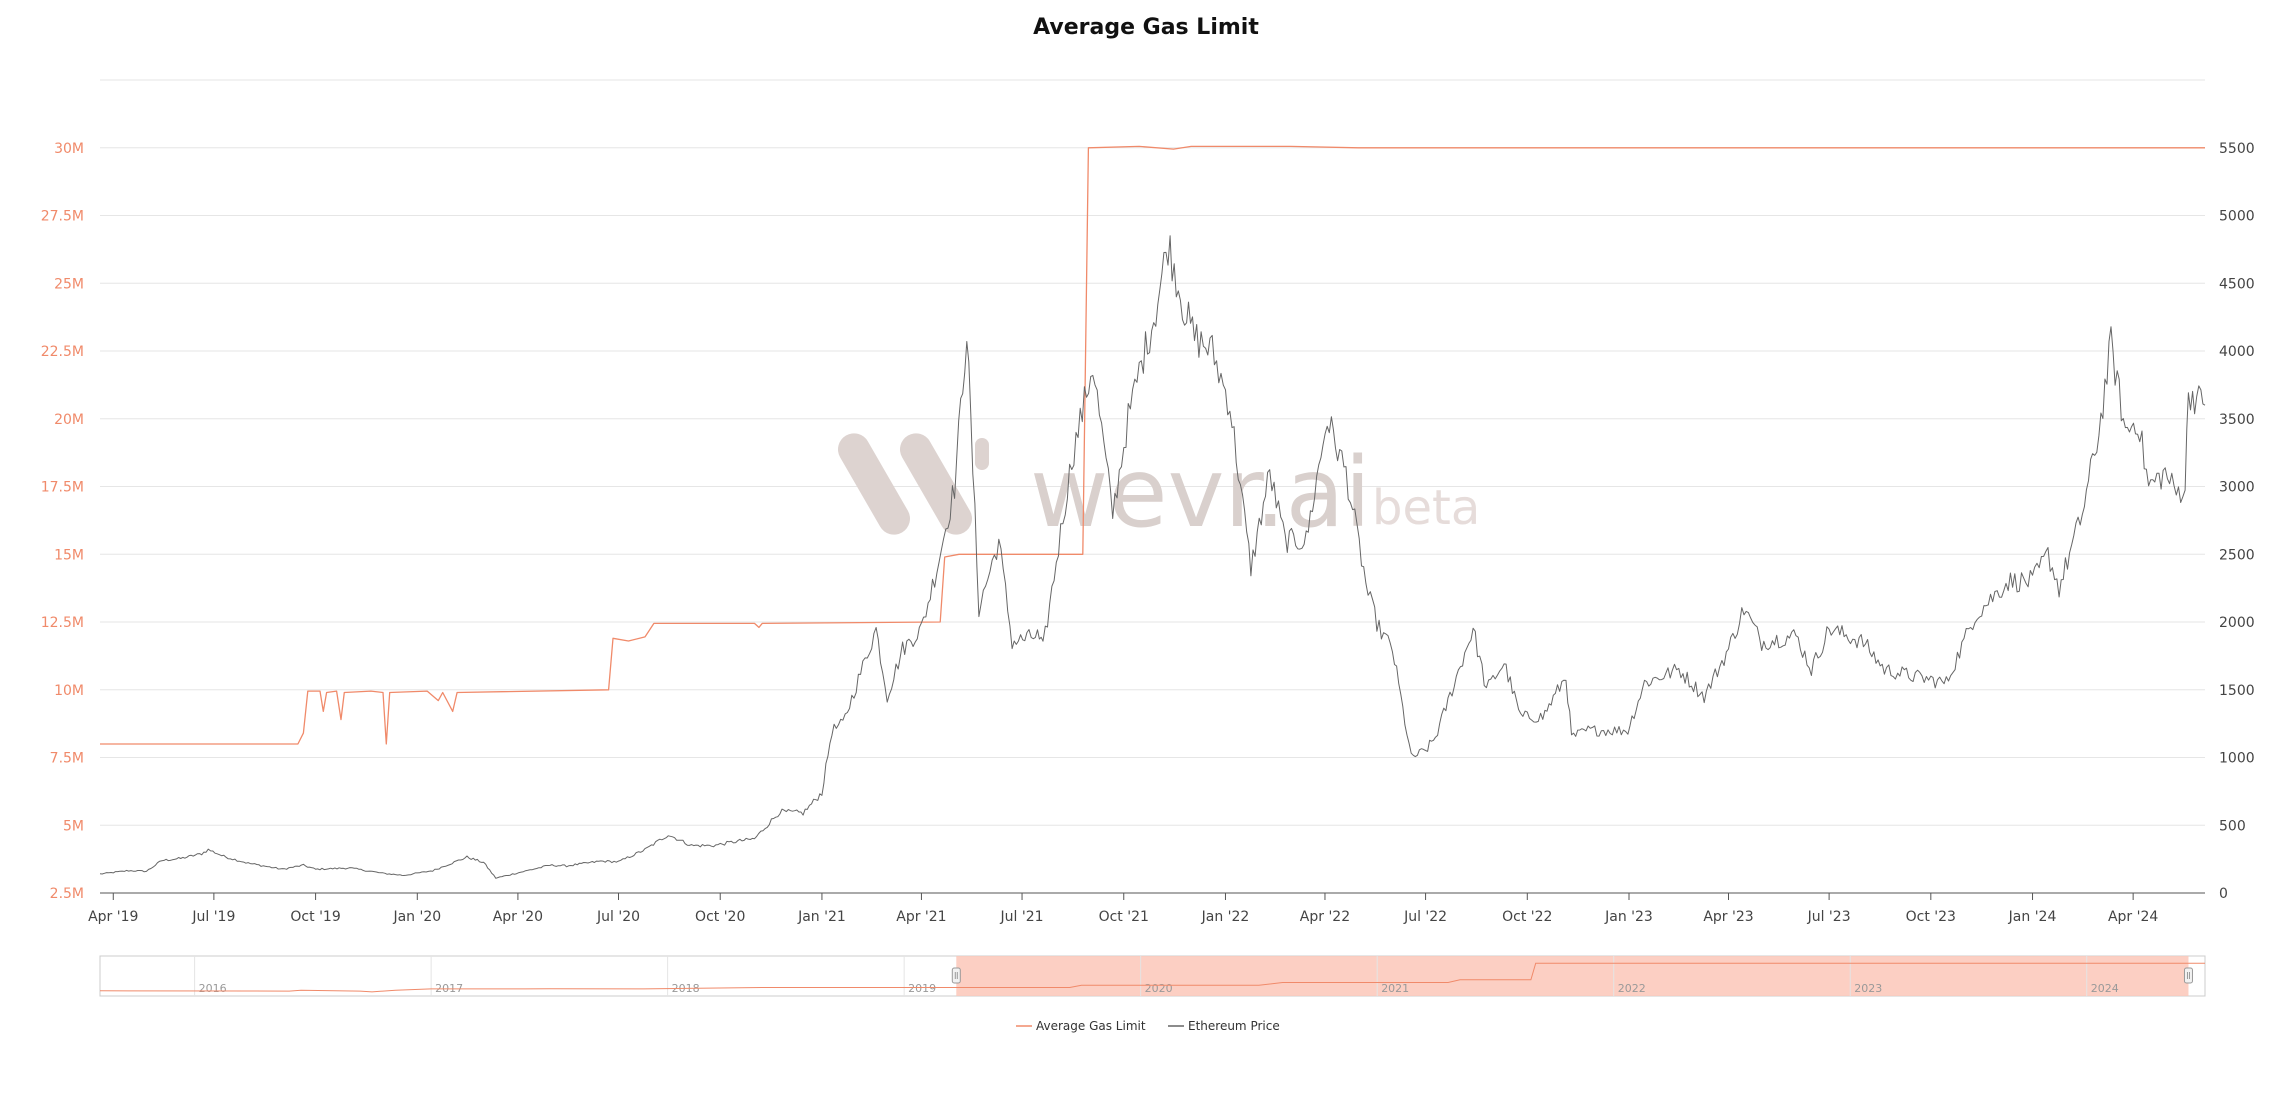  I want to click on y-right-tick-label: 4000, so click(2237, 352).